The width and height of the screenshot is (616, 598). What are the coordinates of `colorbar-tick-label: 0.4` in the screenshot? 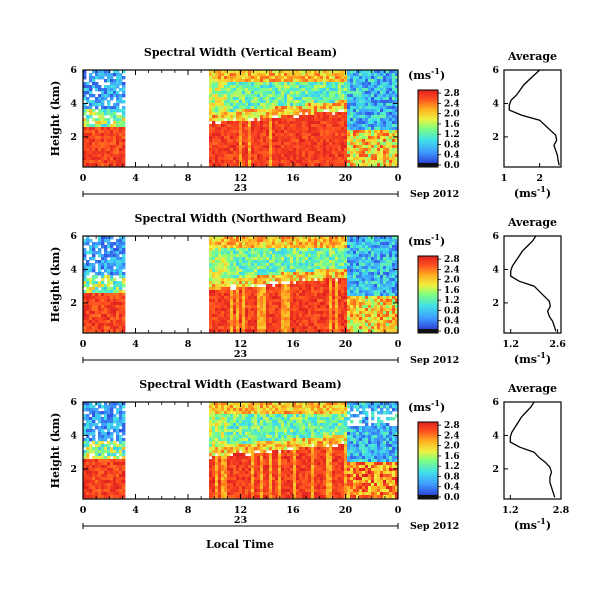 It's located at (452, 156).